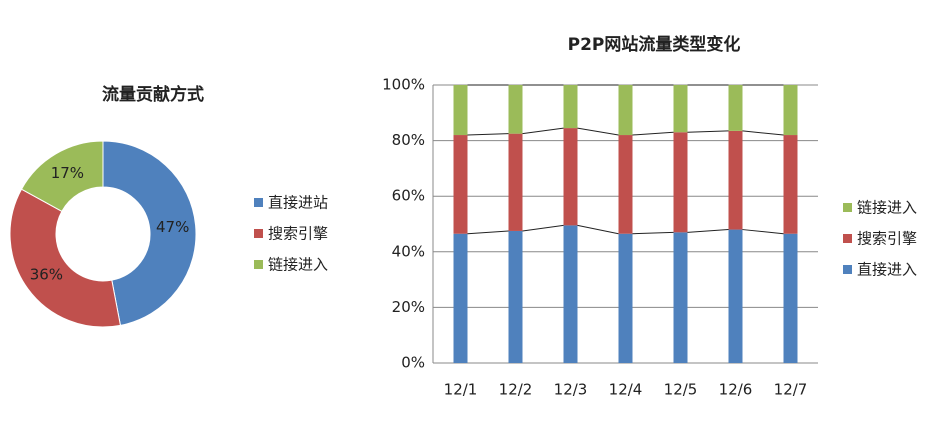 The width and height of the screenshot is (934, 422). Describe the element at coordinates (413, 363) in the screenshot. I see `y-tick-label: 0%` at that location.